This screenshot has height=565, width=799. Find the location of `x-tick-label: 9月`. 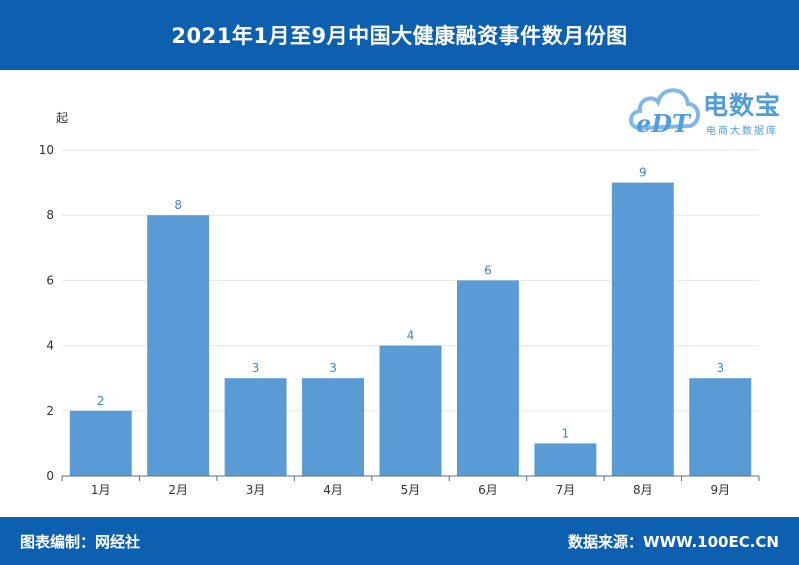

x-tick-label: 9月 is located at coordinates (720, 490).